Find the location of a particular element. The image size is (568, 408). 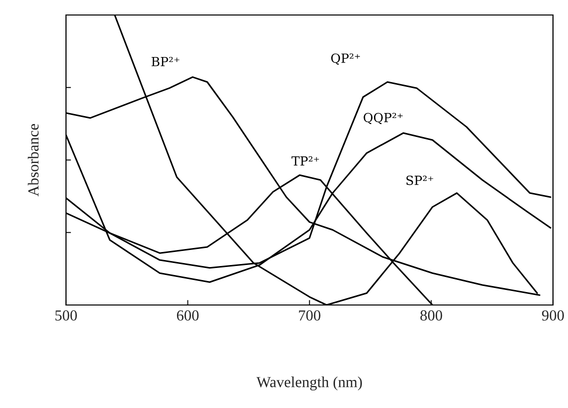

y-axis-title: Absorbance is located at coordinates (33, 160).